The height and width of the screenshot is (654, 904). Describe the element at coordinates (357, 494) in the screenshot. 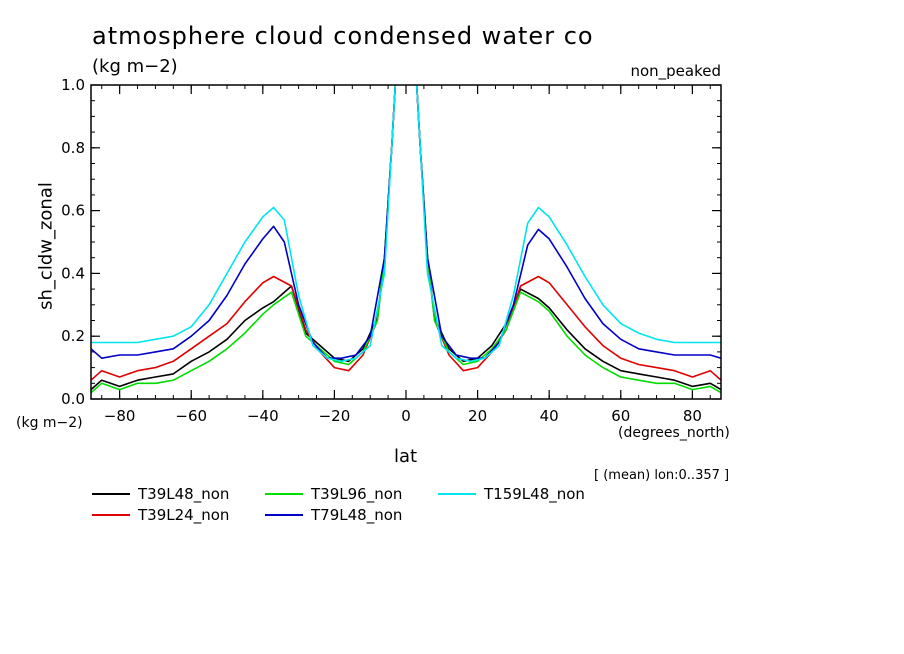

I see `legend-label: T39L96_non` at that location.